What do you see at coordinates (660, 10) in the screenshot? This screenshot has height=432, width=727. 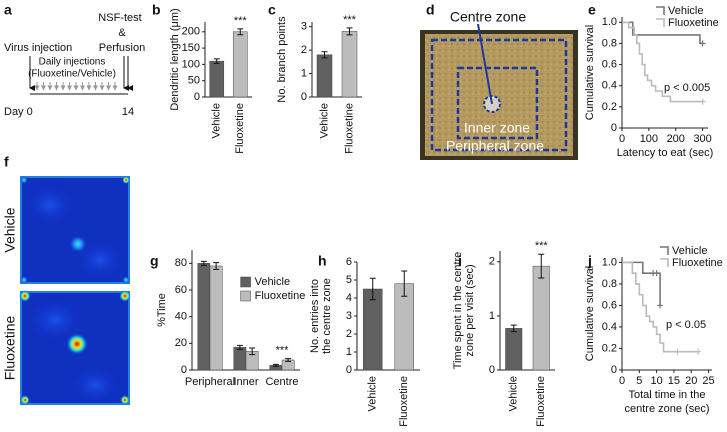 I see `legend-line` at bounding box center [660, 10].